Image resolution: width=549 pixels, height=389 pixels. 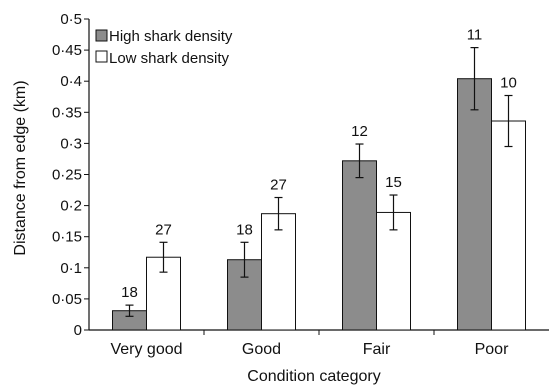 I want to click on data-label: 11, so click(x=475, y=35).